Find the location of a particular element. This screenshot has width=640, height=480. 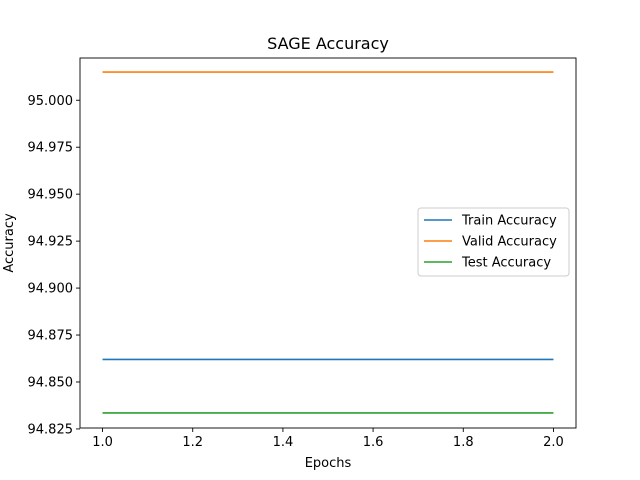

y-tick-label: 94.950 is located at coordinates (51, 195).